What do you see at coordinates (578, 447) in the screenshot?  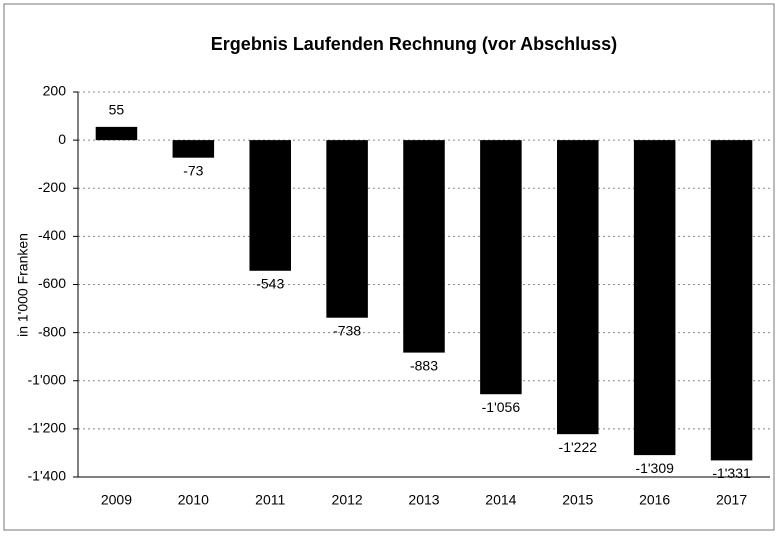 I see `data-label: -1'222` at bounding box center [578, 447].